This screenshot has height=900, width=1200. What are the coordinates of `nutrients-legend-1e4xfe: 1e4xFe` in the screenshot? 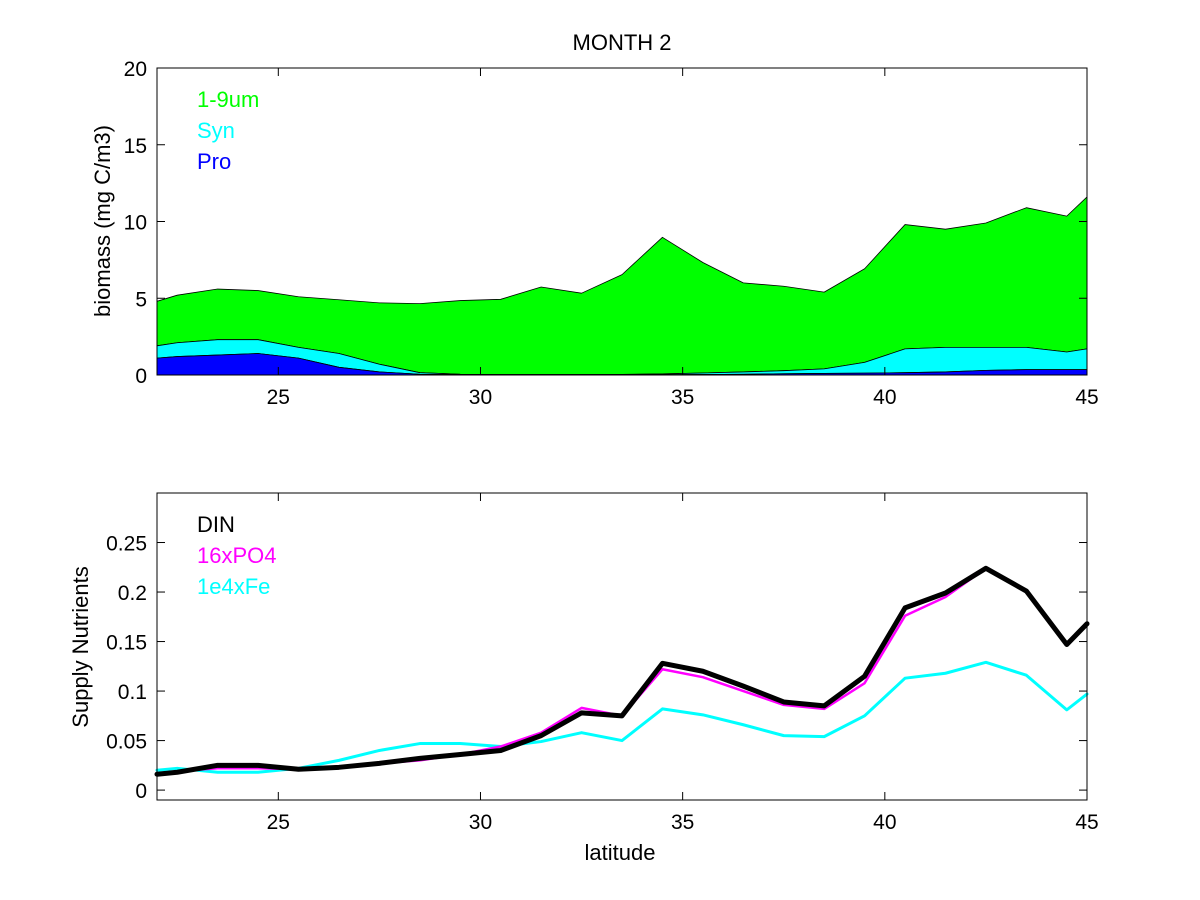 It's located at (233, 586).